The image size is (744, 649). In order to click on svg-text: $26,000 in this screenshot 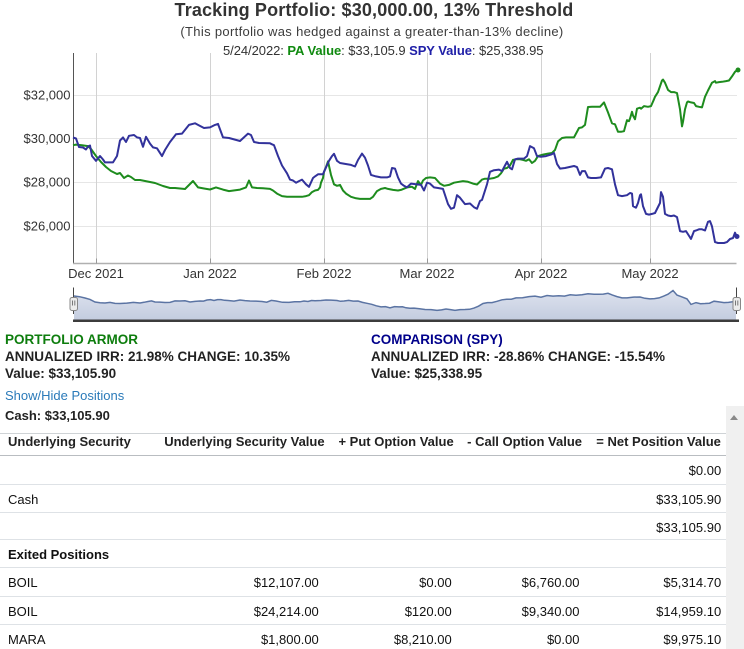, I will do `click(47, 226)`.